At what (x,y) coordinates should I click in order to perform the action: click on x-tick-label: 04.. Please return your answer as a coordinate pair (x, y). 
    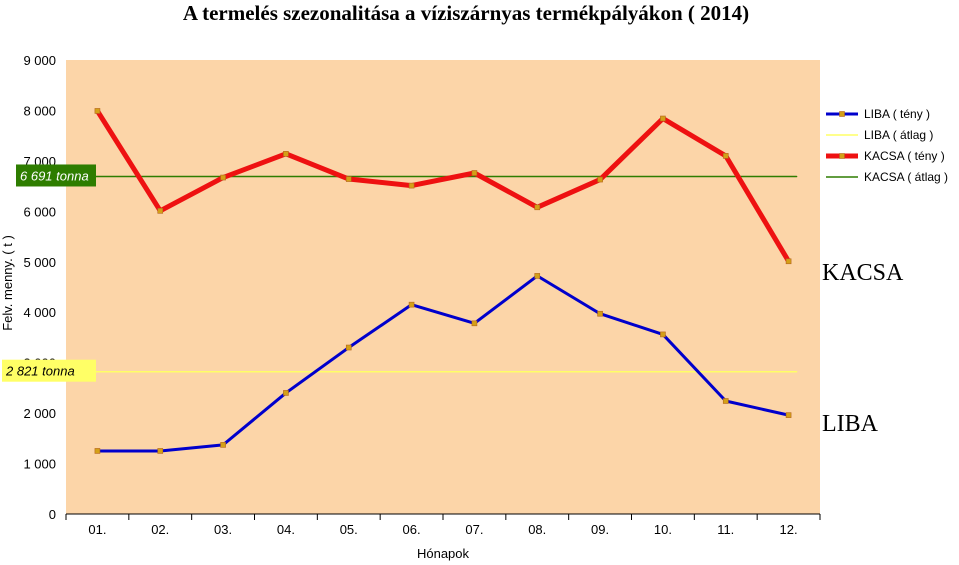
    Looking at the image, I should click on (286, 529).